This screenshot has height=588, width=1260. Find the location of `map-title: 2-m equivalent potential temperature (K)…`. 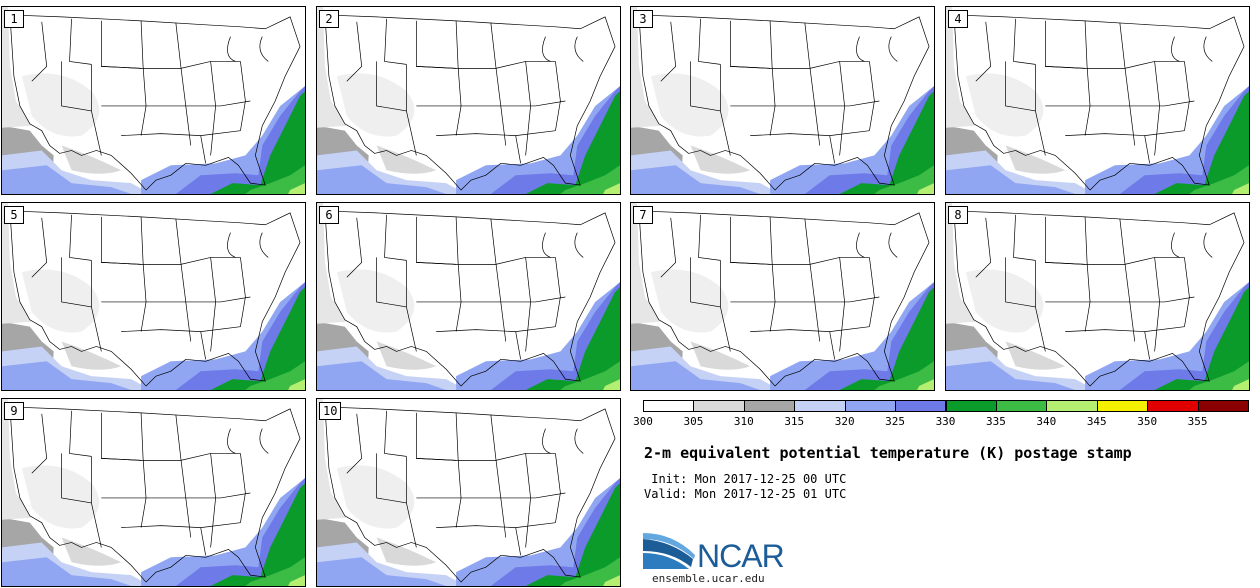

map-title: 2-m equivalent potential temperature (K)… is located at coordinates (888, 453).